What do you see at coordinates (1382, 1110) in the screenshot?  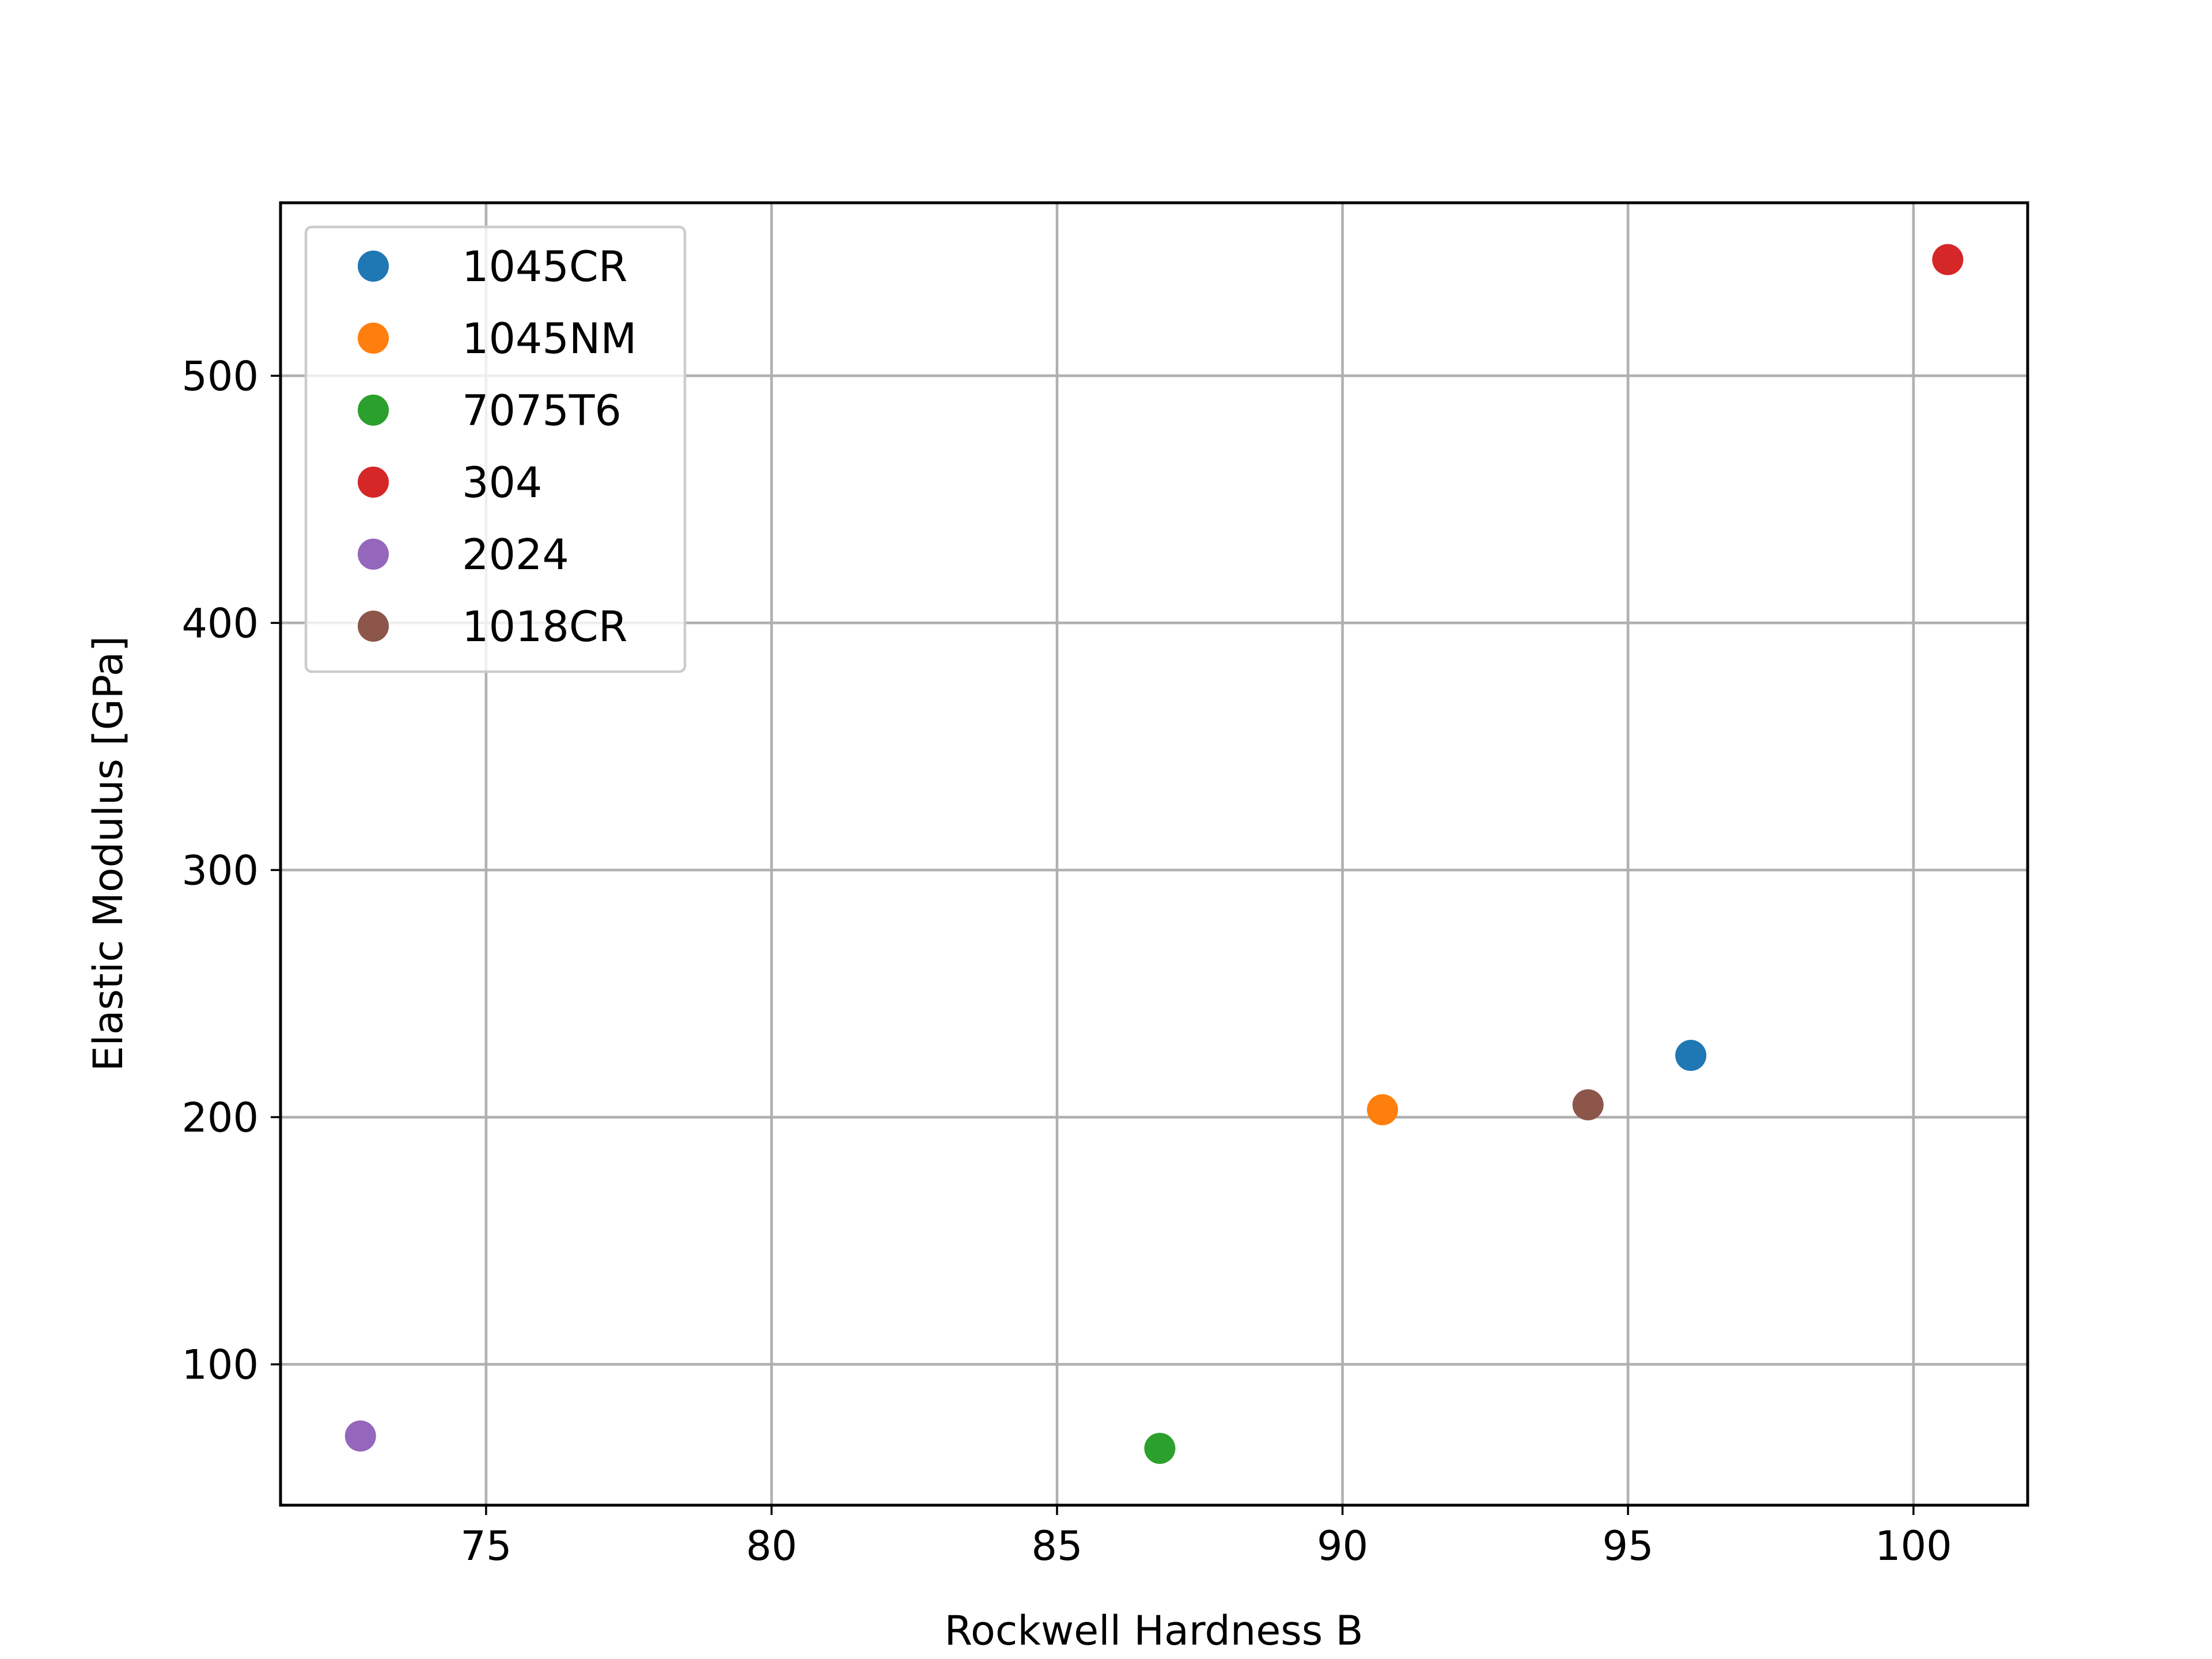 I see `data-point-1045nm` at bounding box center [1382, 1110].